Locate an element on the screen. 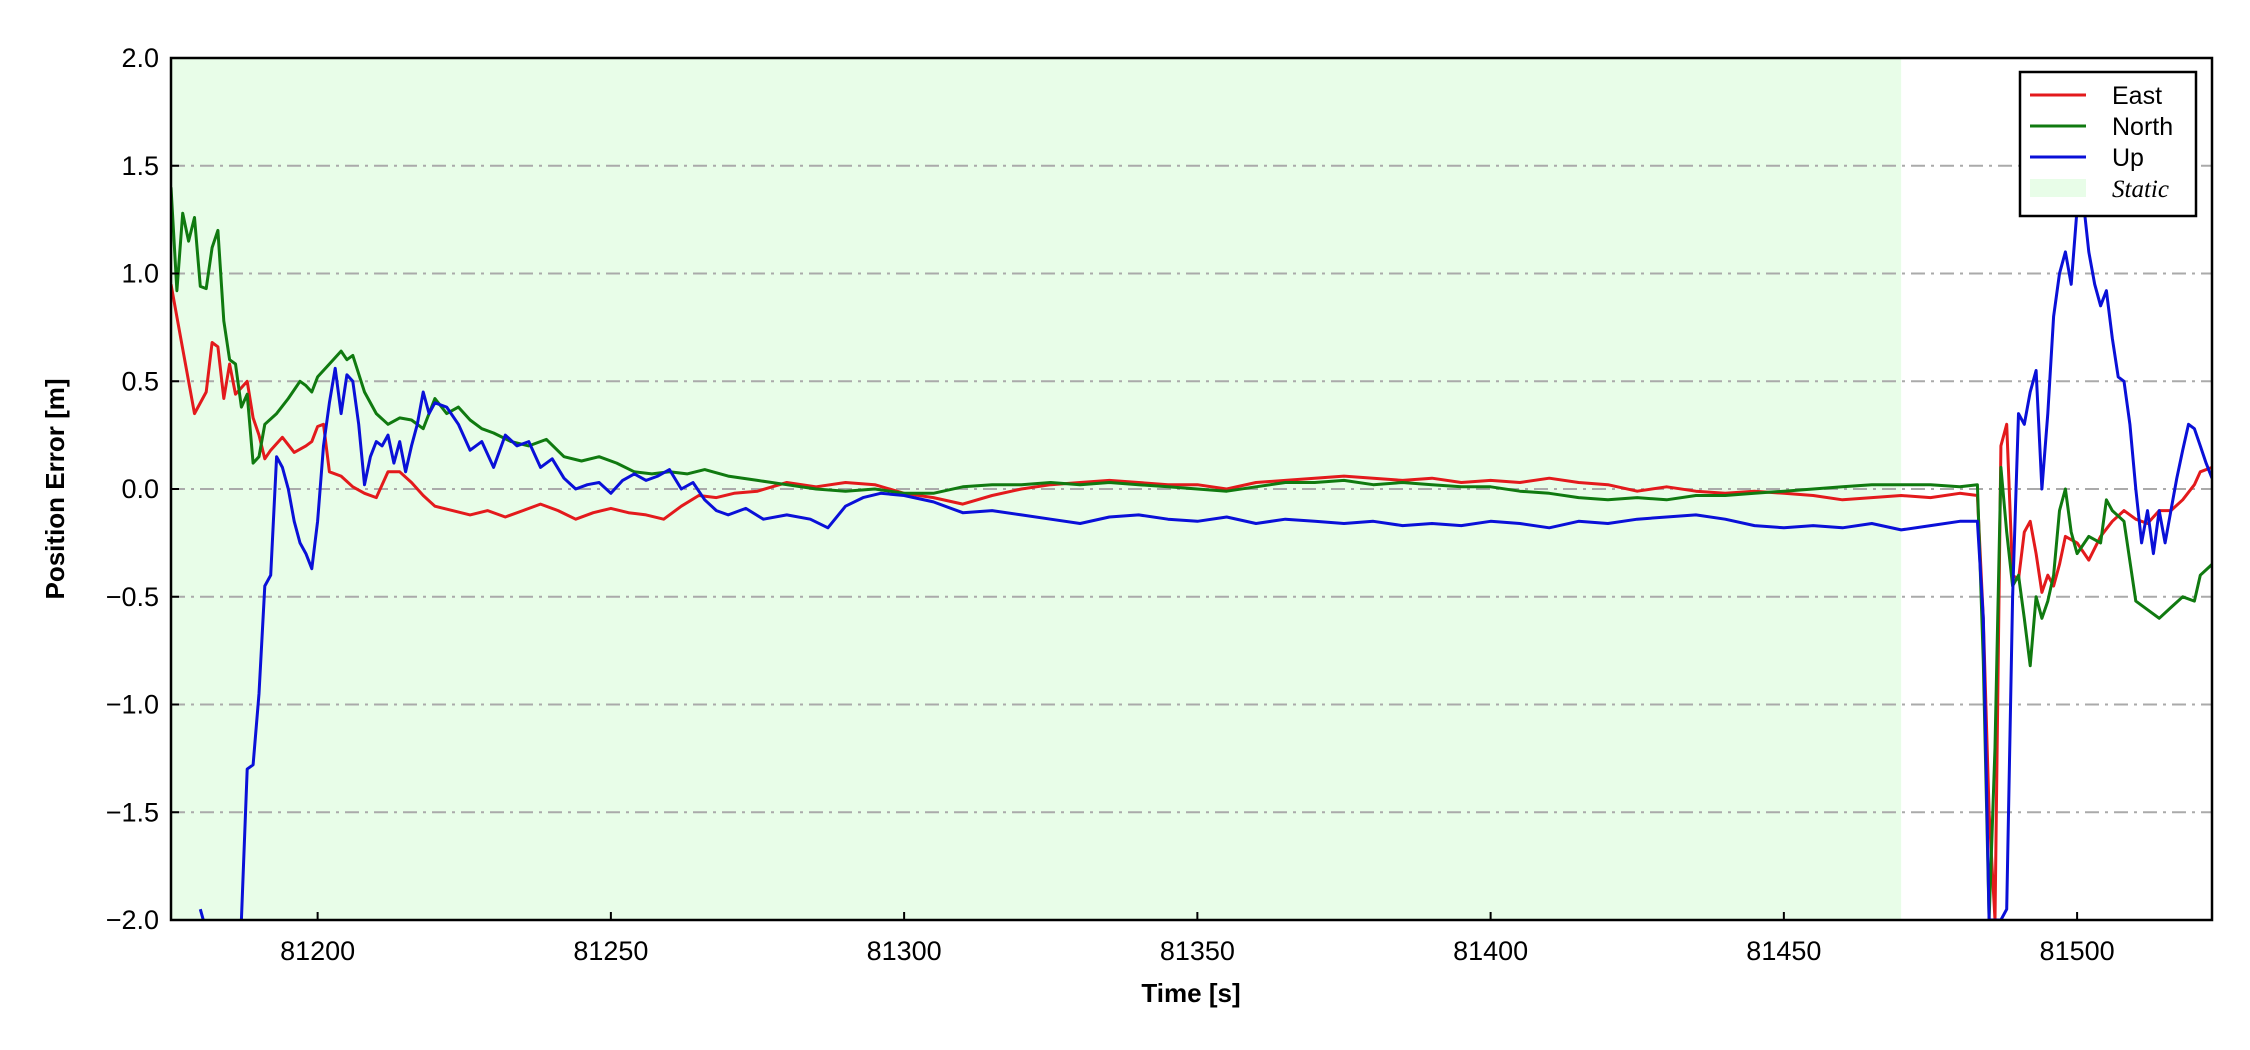 The width and height of the screenshot is (2250, 1050). legend-label-static: Static is located at coordinates (2140, 189).